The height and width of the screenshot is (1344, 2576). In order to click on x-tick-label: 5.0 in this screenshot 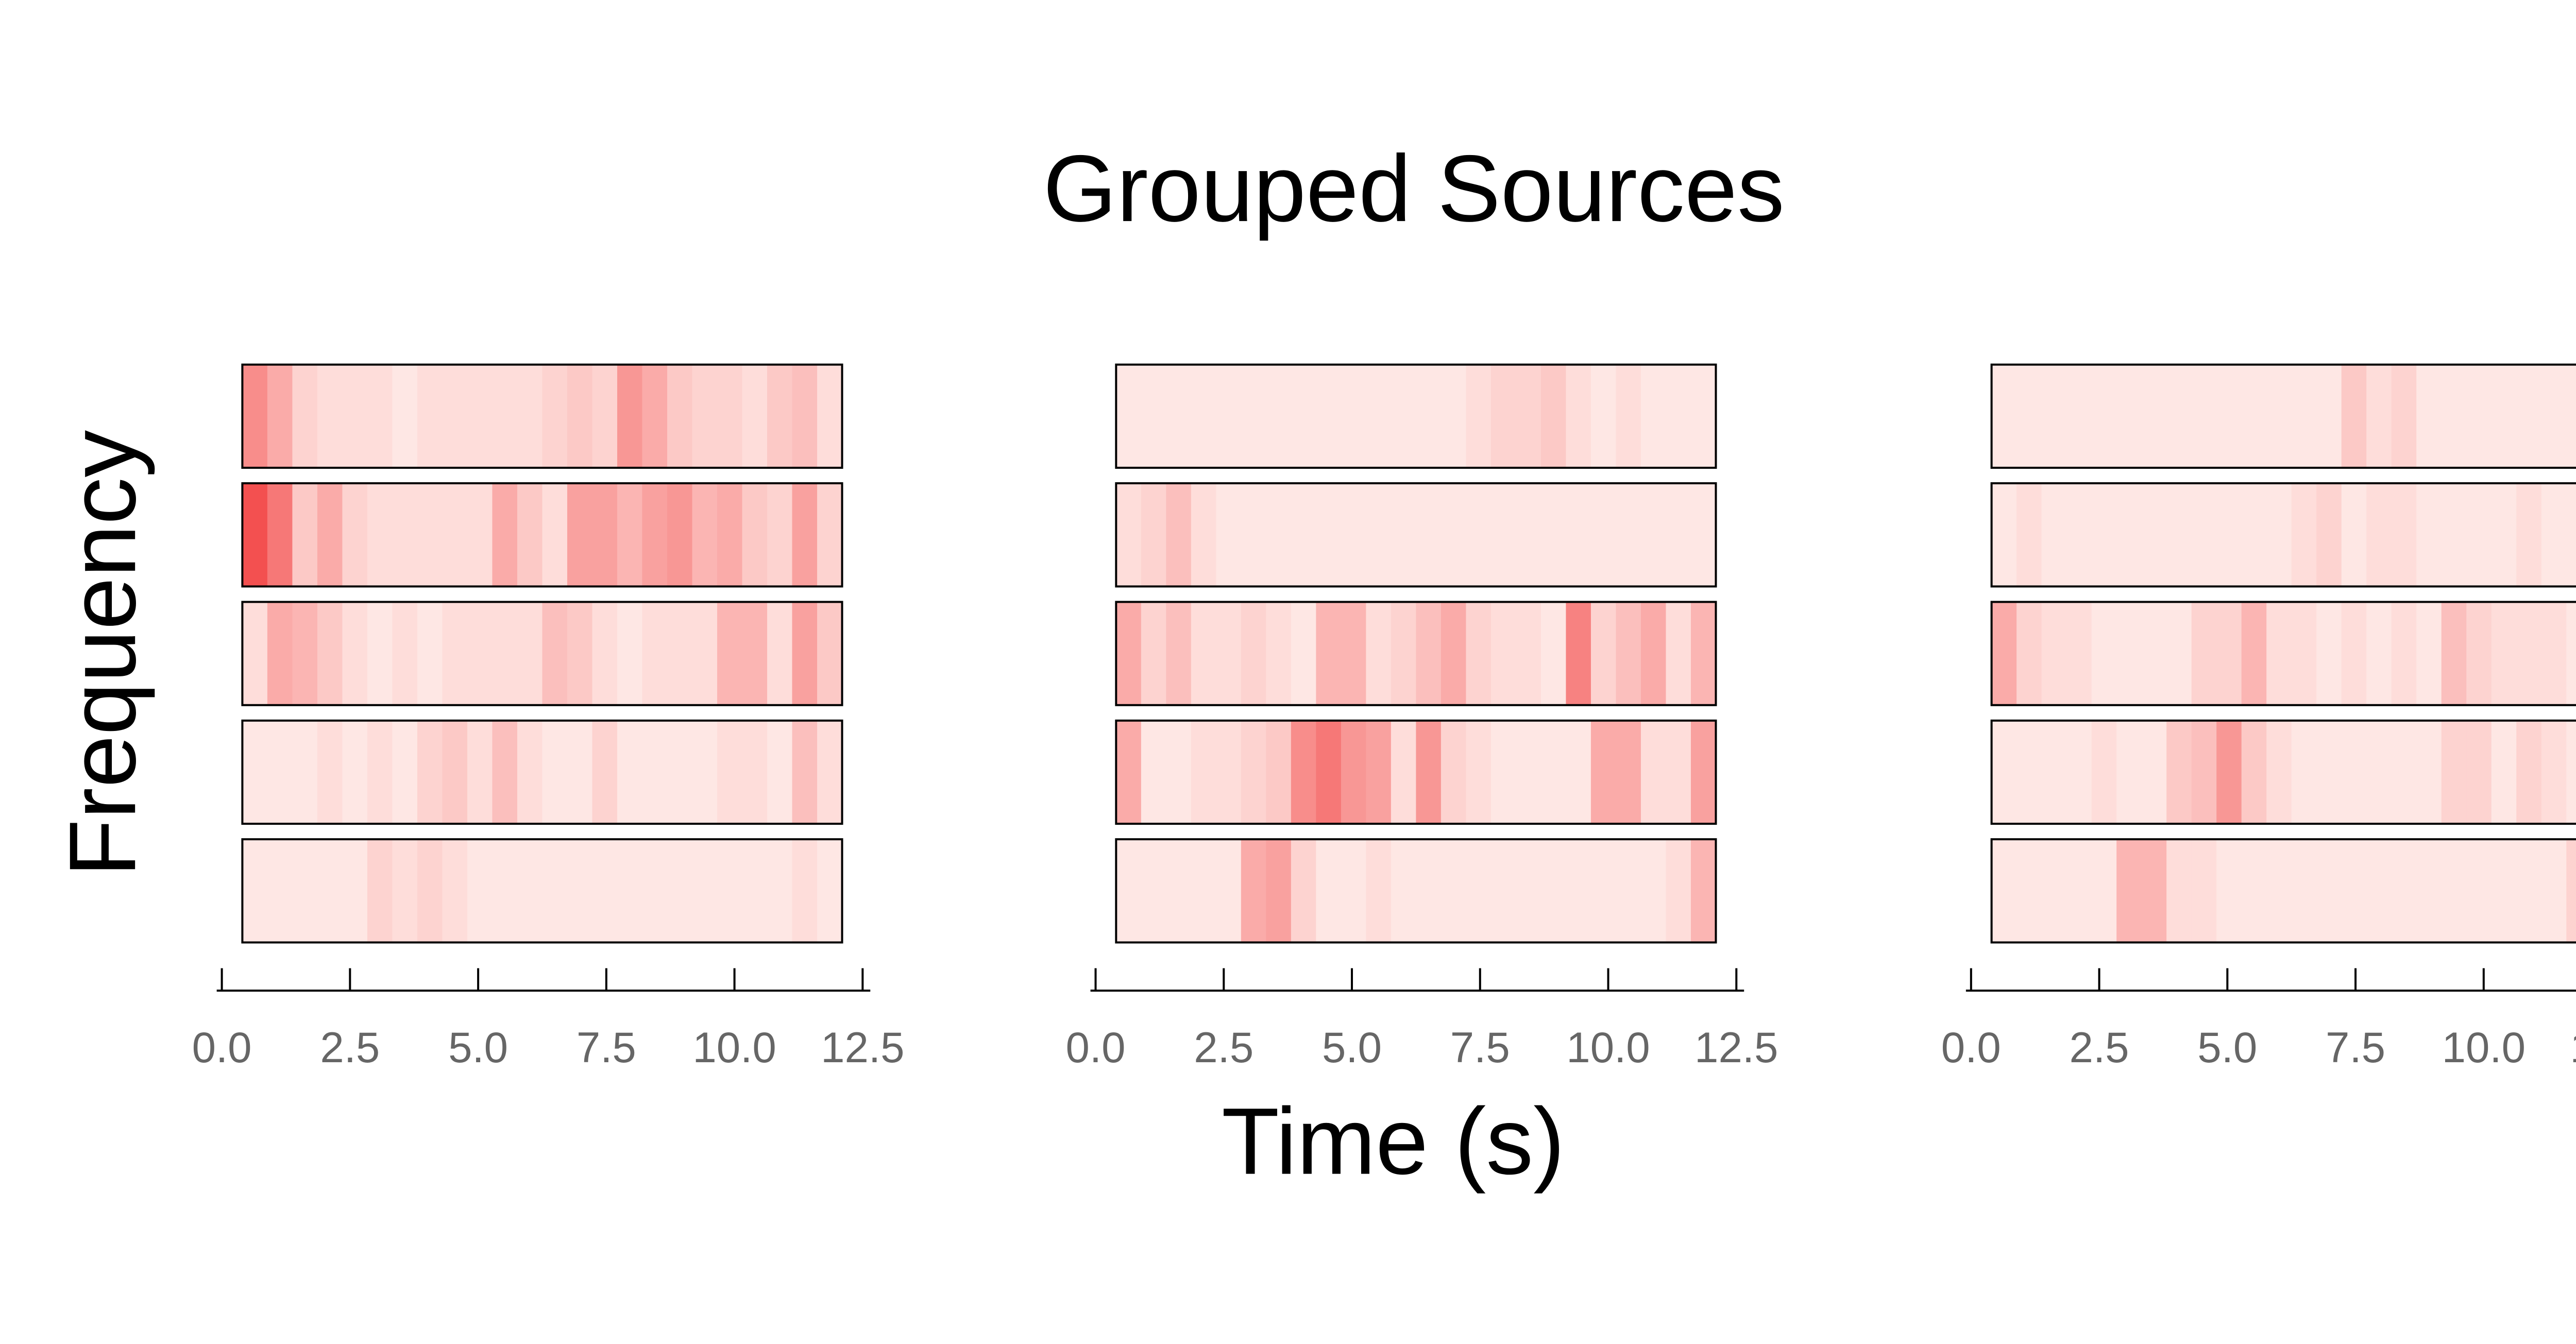, I will do `click(2227, 1047)`.